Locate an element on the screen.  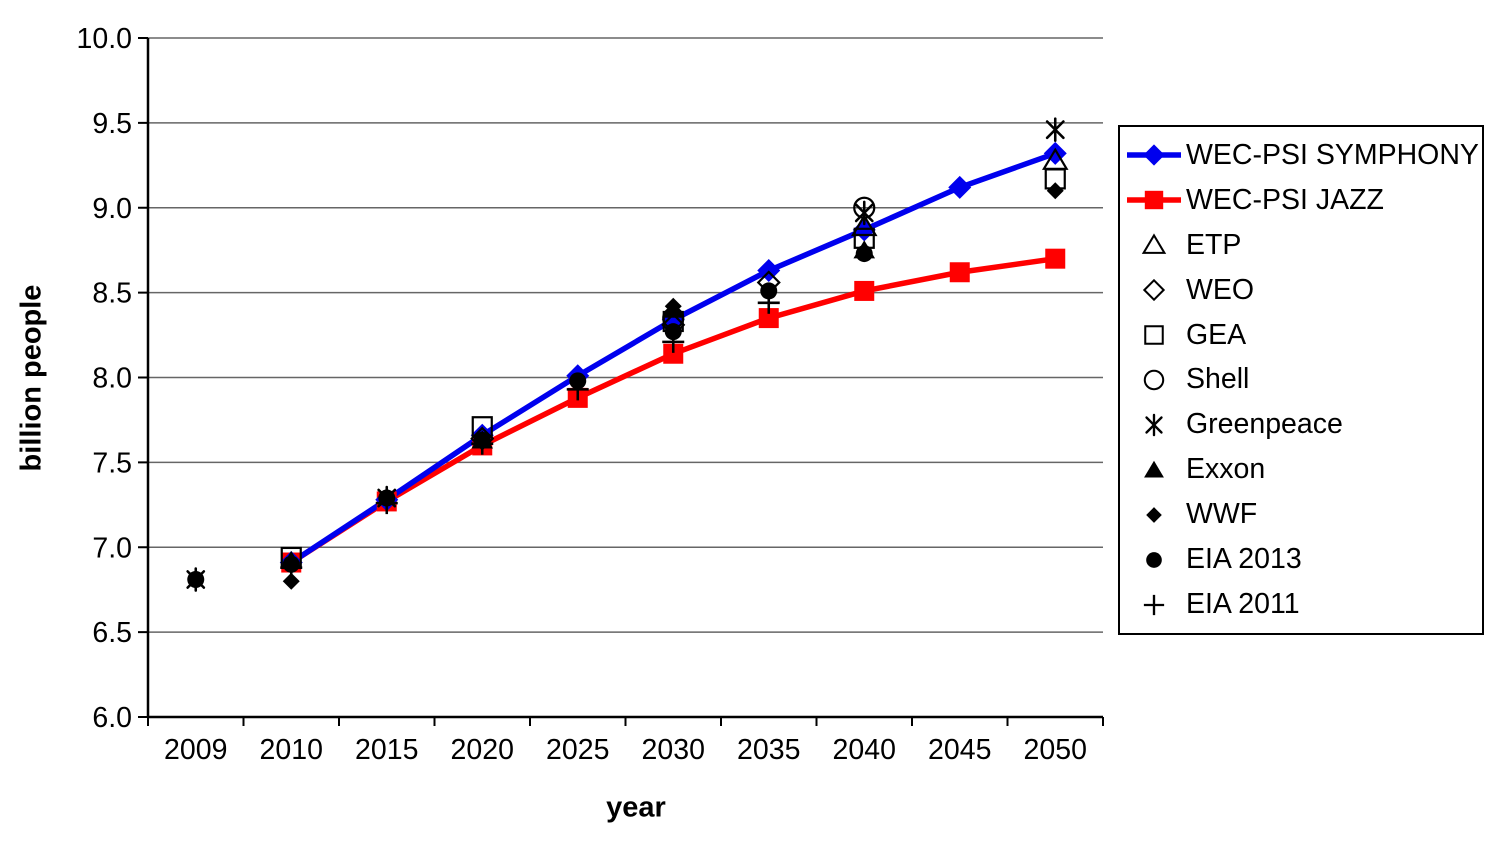
legend-marker-asterisk-icon is located at coordinates (1154, 425).